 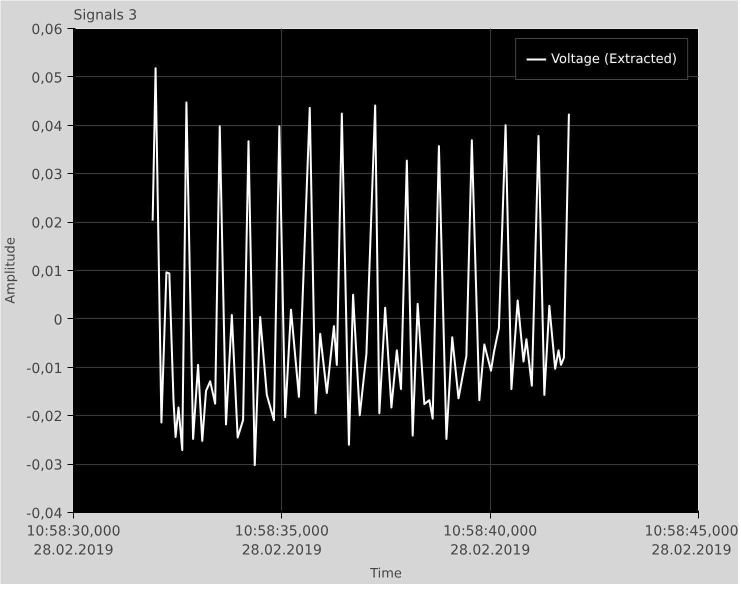 What do you see at coordinates (46, 78) in the screenshot?
I see `y-tick-label: 0,05` at bounding box center [46, 78].